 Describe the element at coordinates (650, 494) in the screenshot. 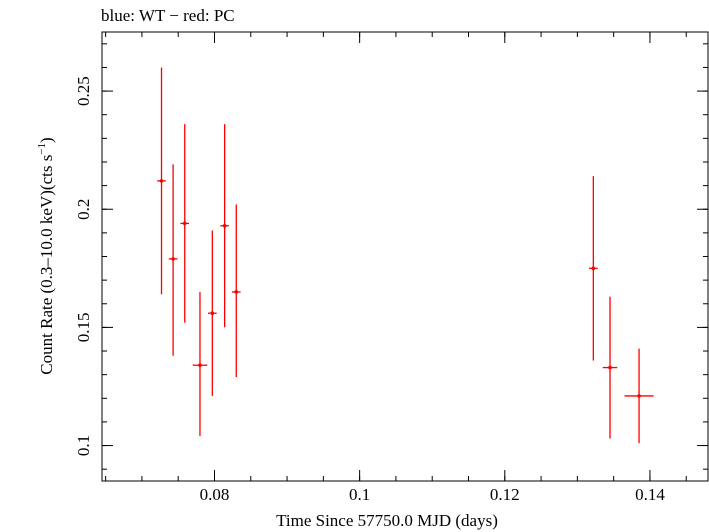

I see `x-tick-label: 0.14` at that location.